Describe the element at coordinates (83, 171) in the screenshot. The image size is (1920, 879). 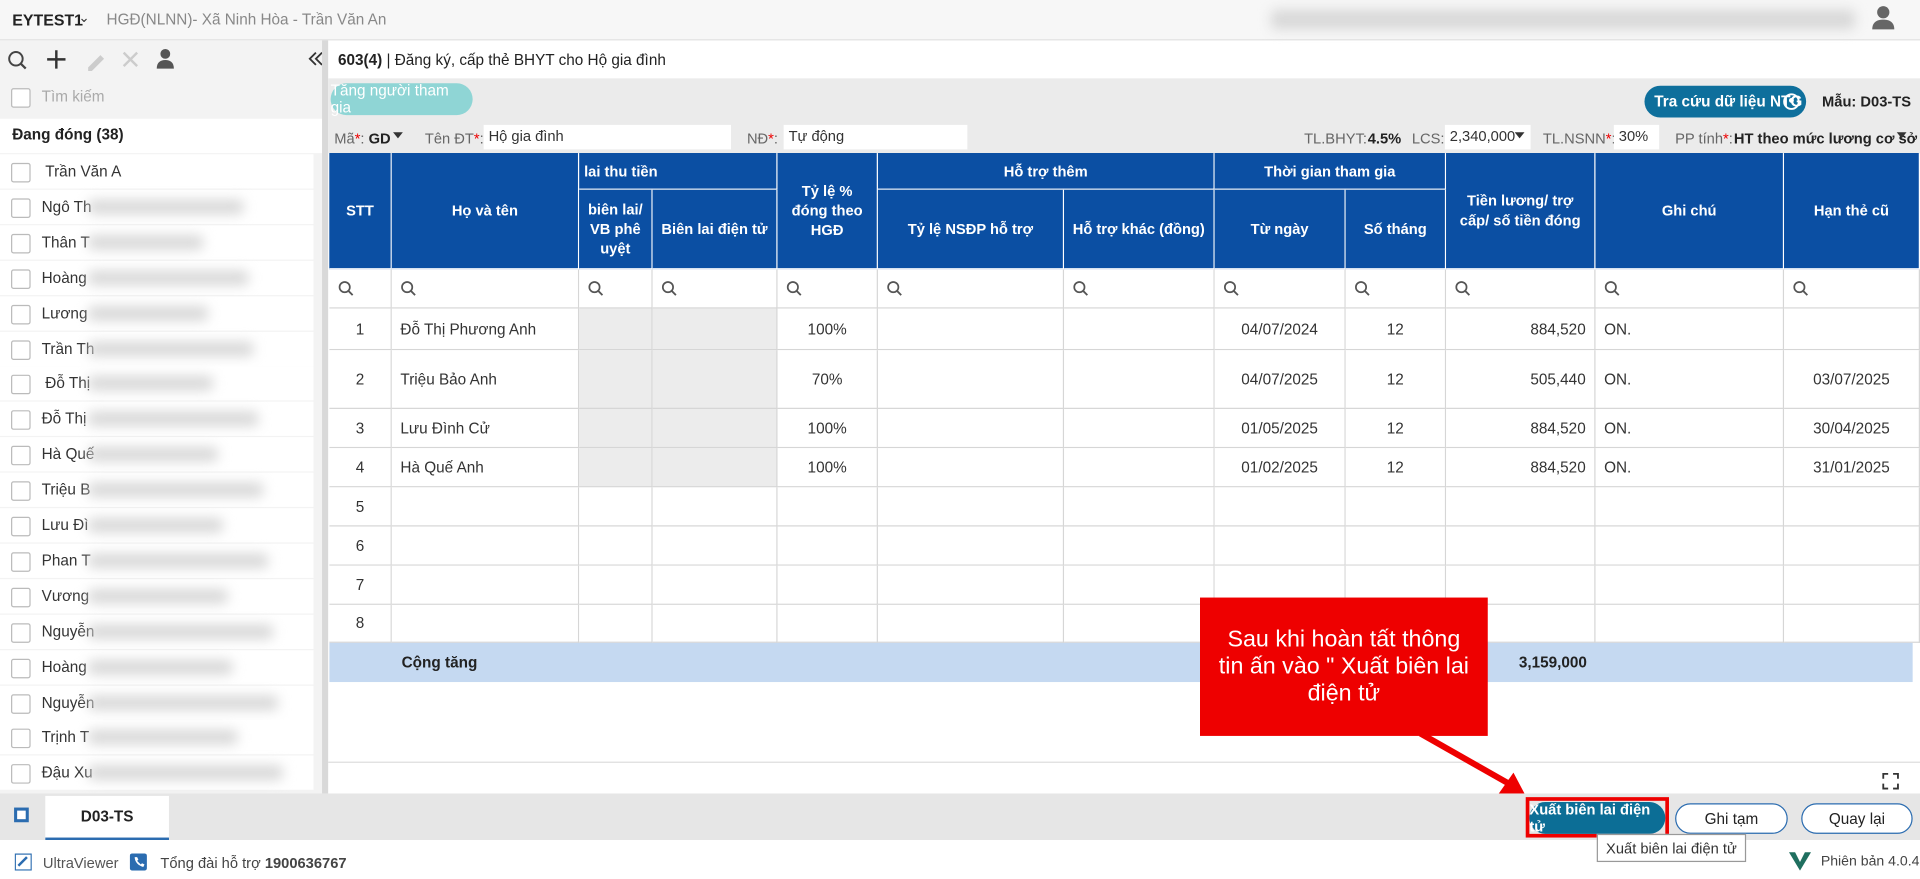
I see `item-name: Trần Văn A` at that location.